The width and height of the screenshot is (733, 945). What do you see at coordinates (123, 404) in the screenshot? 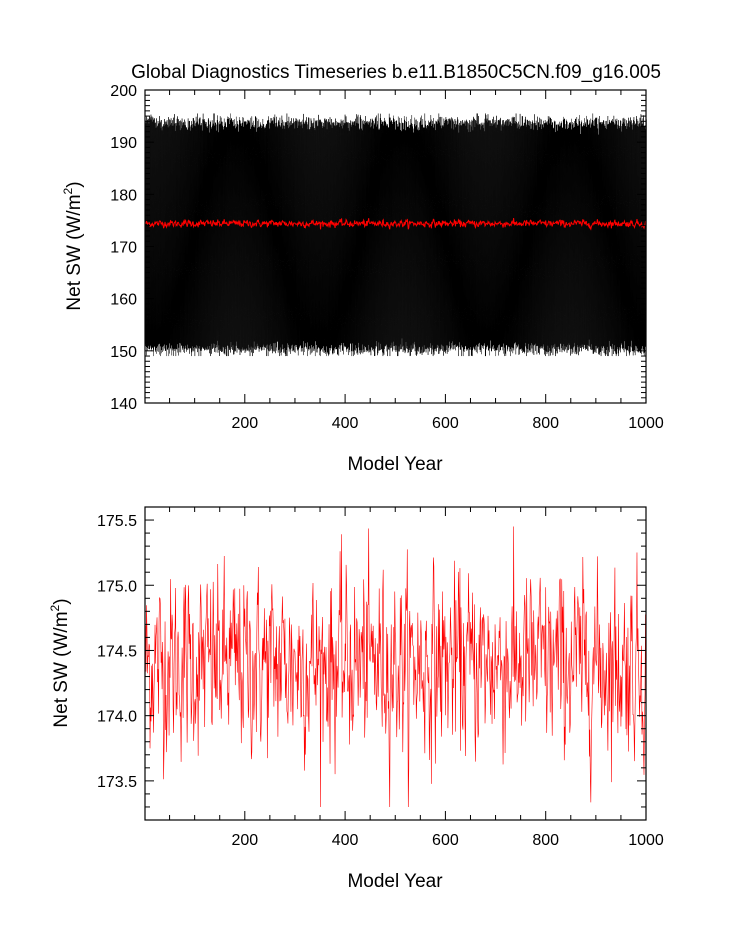
I see `y-tick-label: 140` at bounding box center [123, 404].